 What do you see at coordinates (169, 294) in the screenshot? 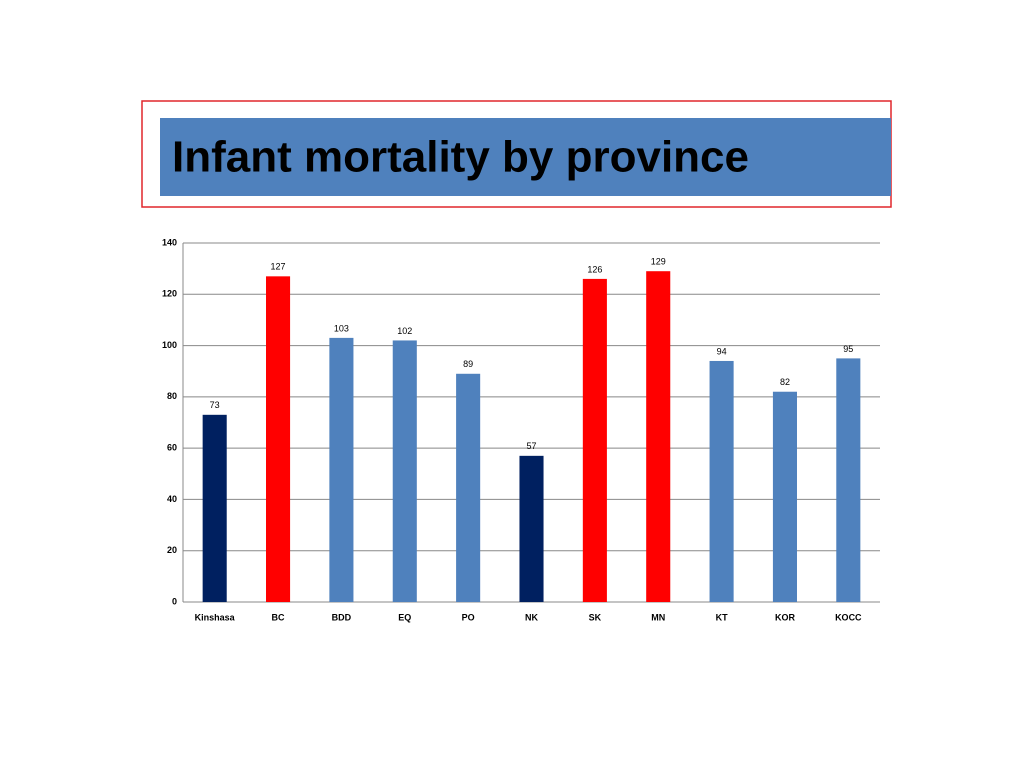
I see `y-tick-label: 120` at bounding box center [169, 294].